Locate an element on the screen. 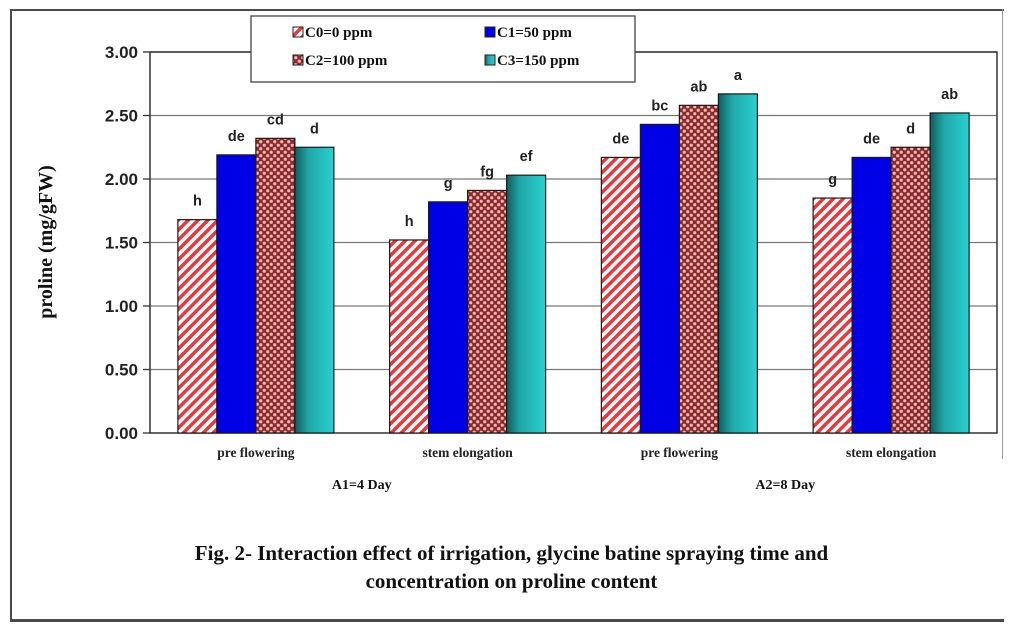 The image size is (1023, 630). y-tick-label: 2.50 is located at coordinates (121, 116).